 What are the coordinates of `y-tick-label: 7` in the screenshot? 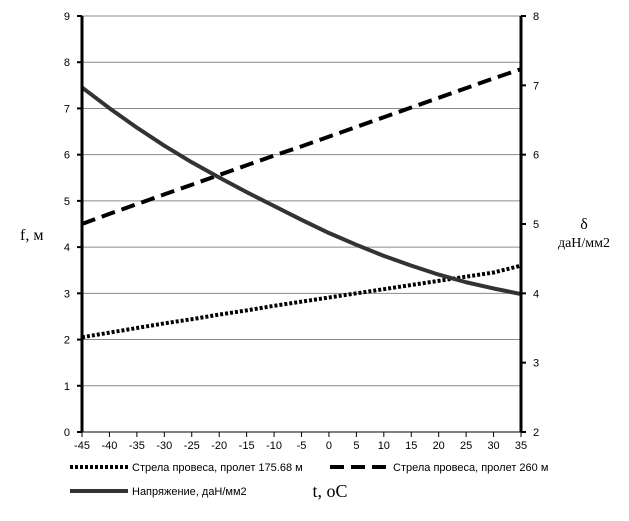 It's located at (67, 109).